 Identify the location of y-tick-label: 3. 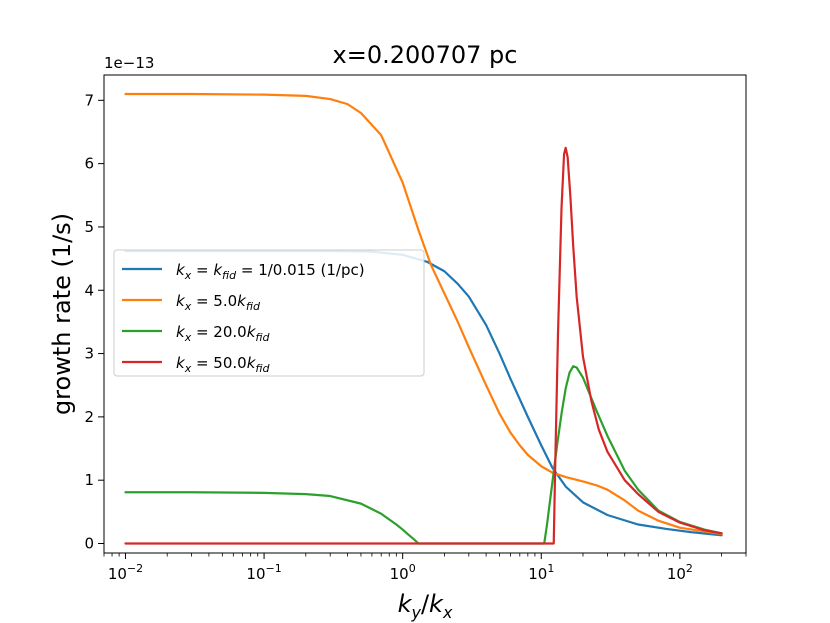
(89, 354).